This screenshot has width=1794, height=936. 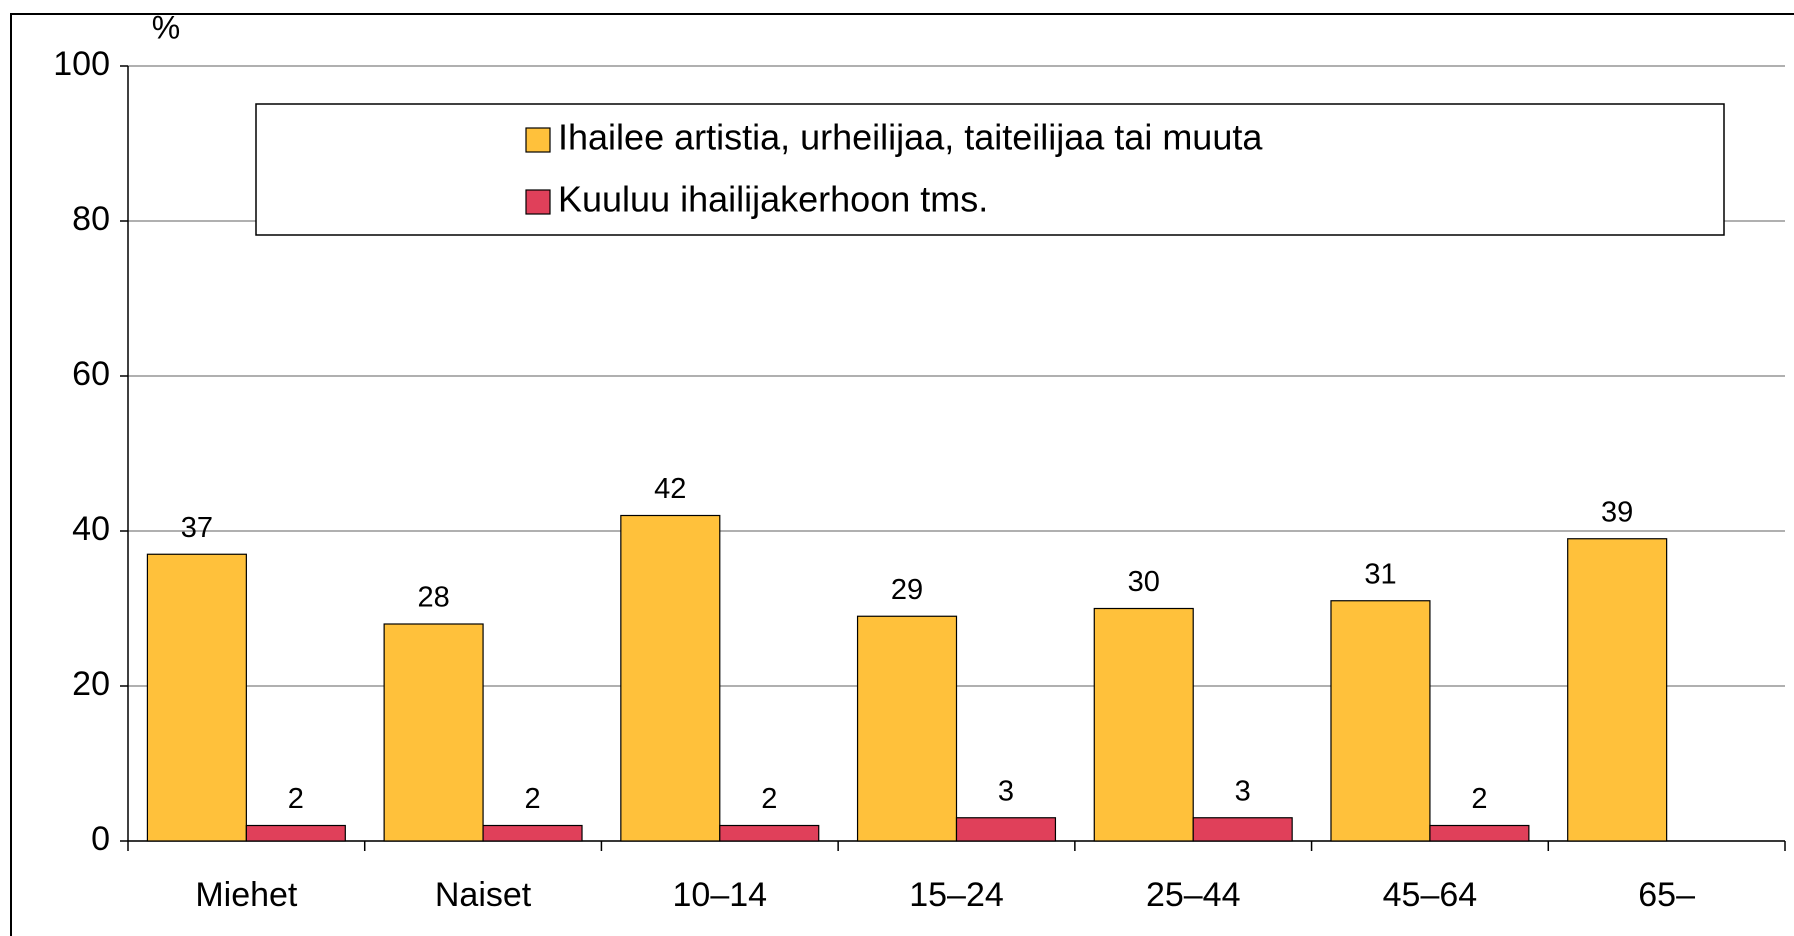 I want to click on y-tick-label: 40, so click(x=91, y=529).